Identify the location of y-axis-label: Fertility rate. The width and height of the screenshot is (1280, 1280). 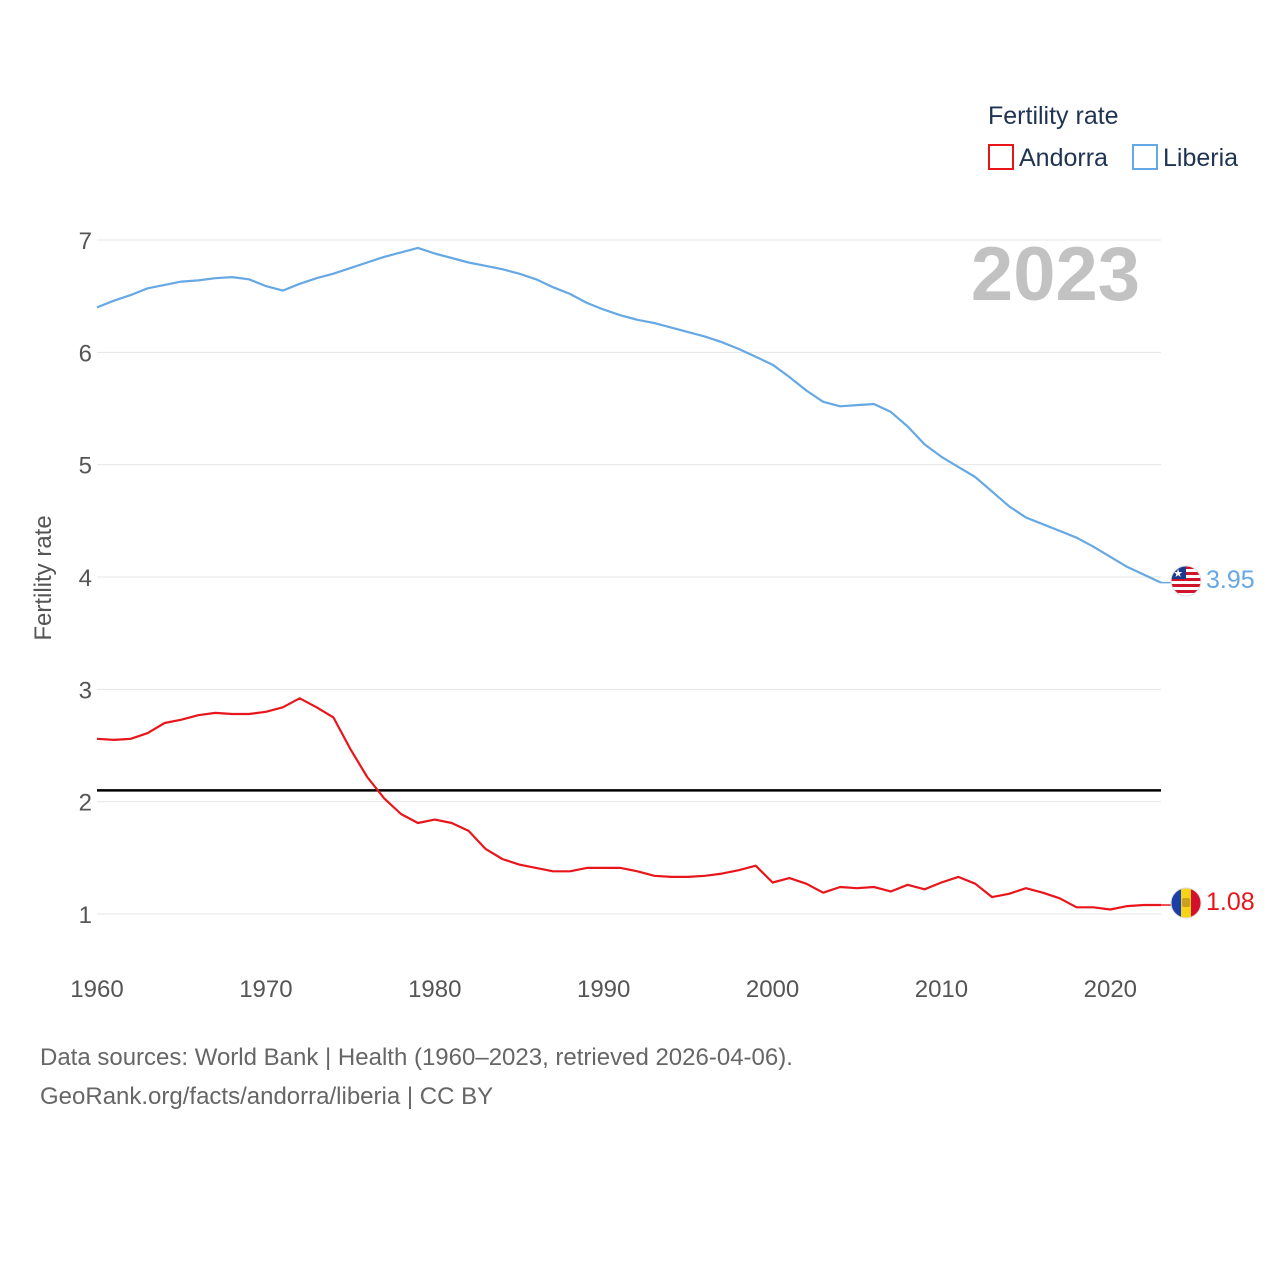
(43, 577).